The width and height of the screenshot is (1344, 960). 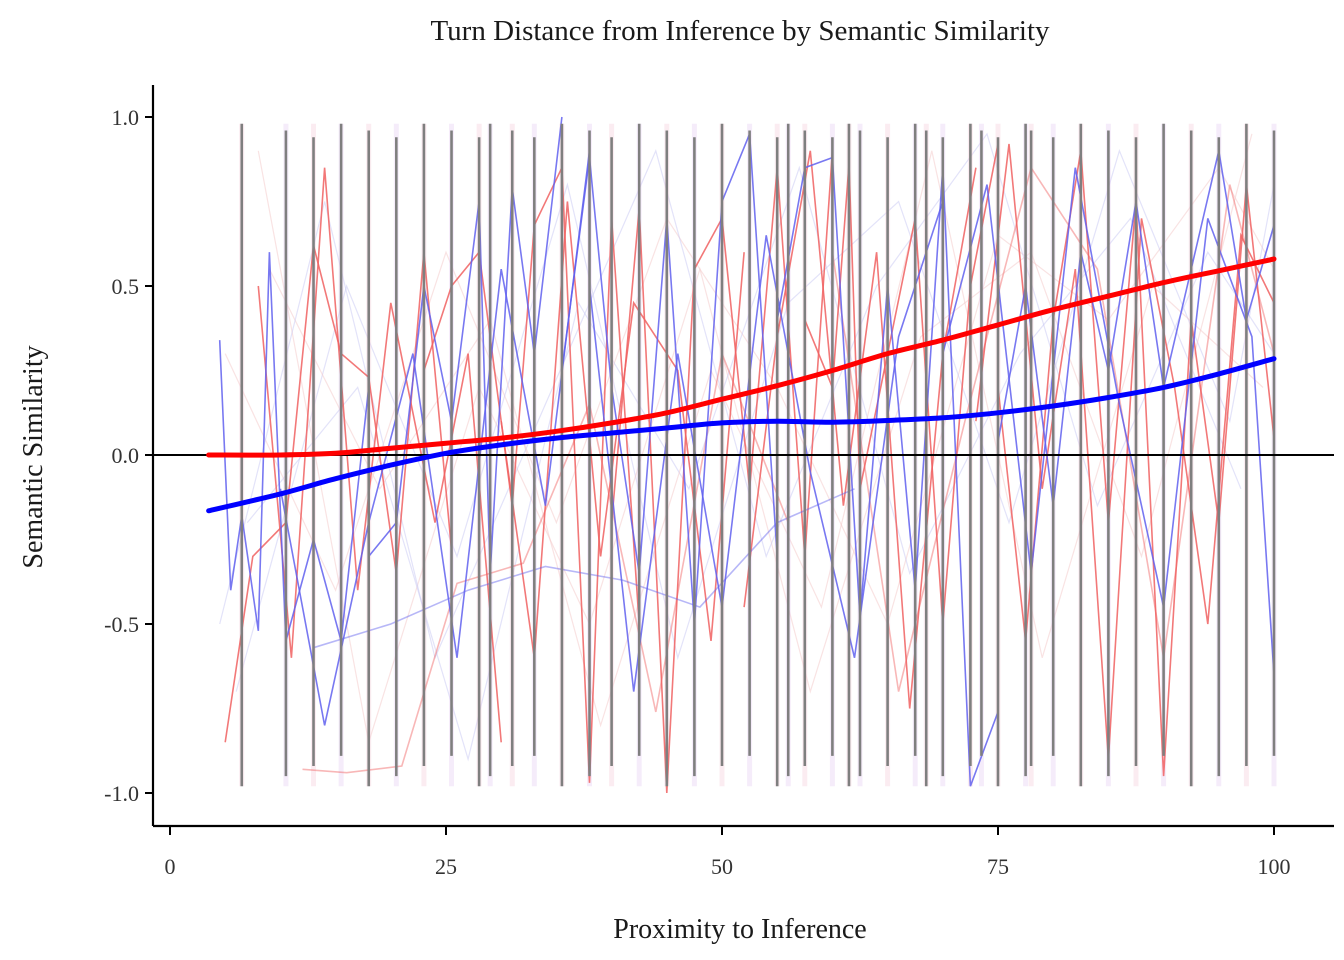 What do you see at coordinates (998, 866) in the screenshot?
I see `x-tick-label: 75` at bounding box center [998, 866].